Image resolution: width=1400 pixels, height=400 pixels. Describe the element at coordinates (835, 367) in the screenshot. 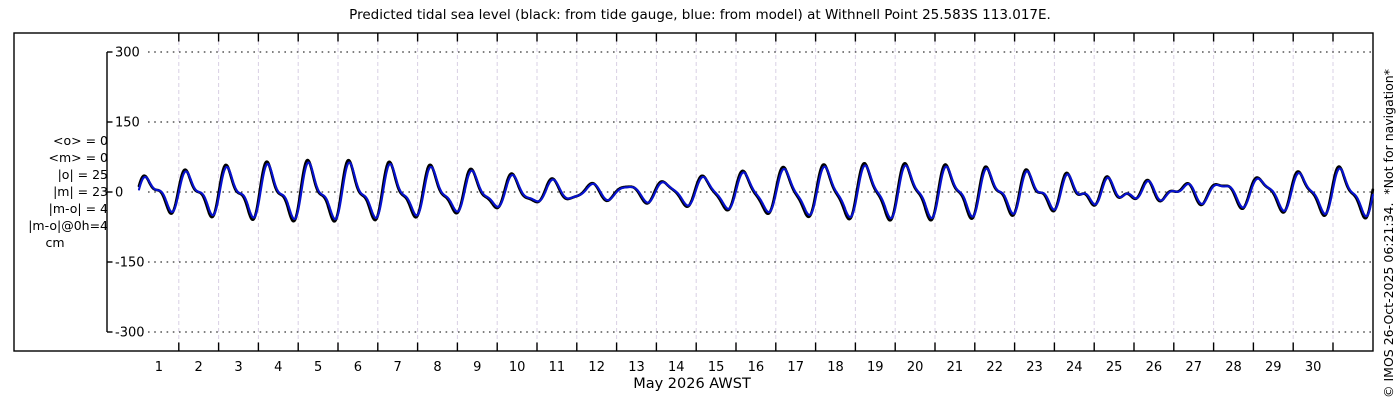

I see `x-tick-label: 18` at that location.